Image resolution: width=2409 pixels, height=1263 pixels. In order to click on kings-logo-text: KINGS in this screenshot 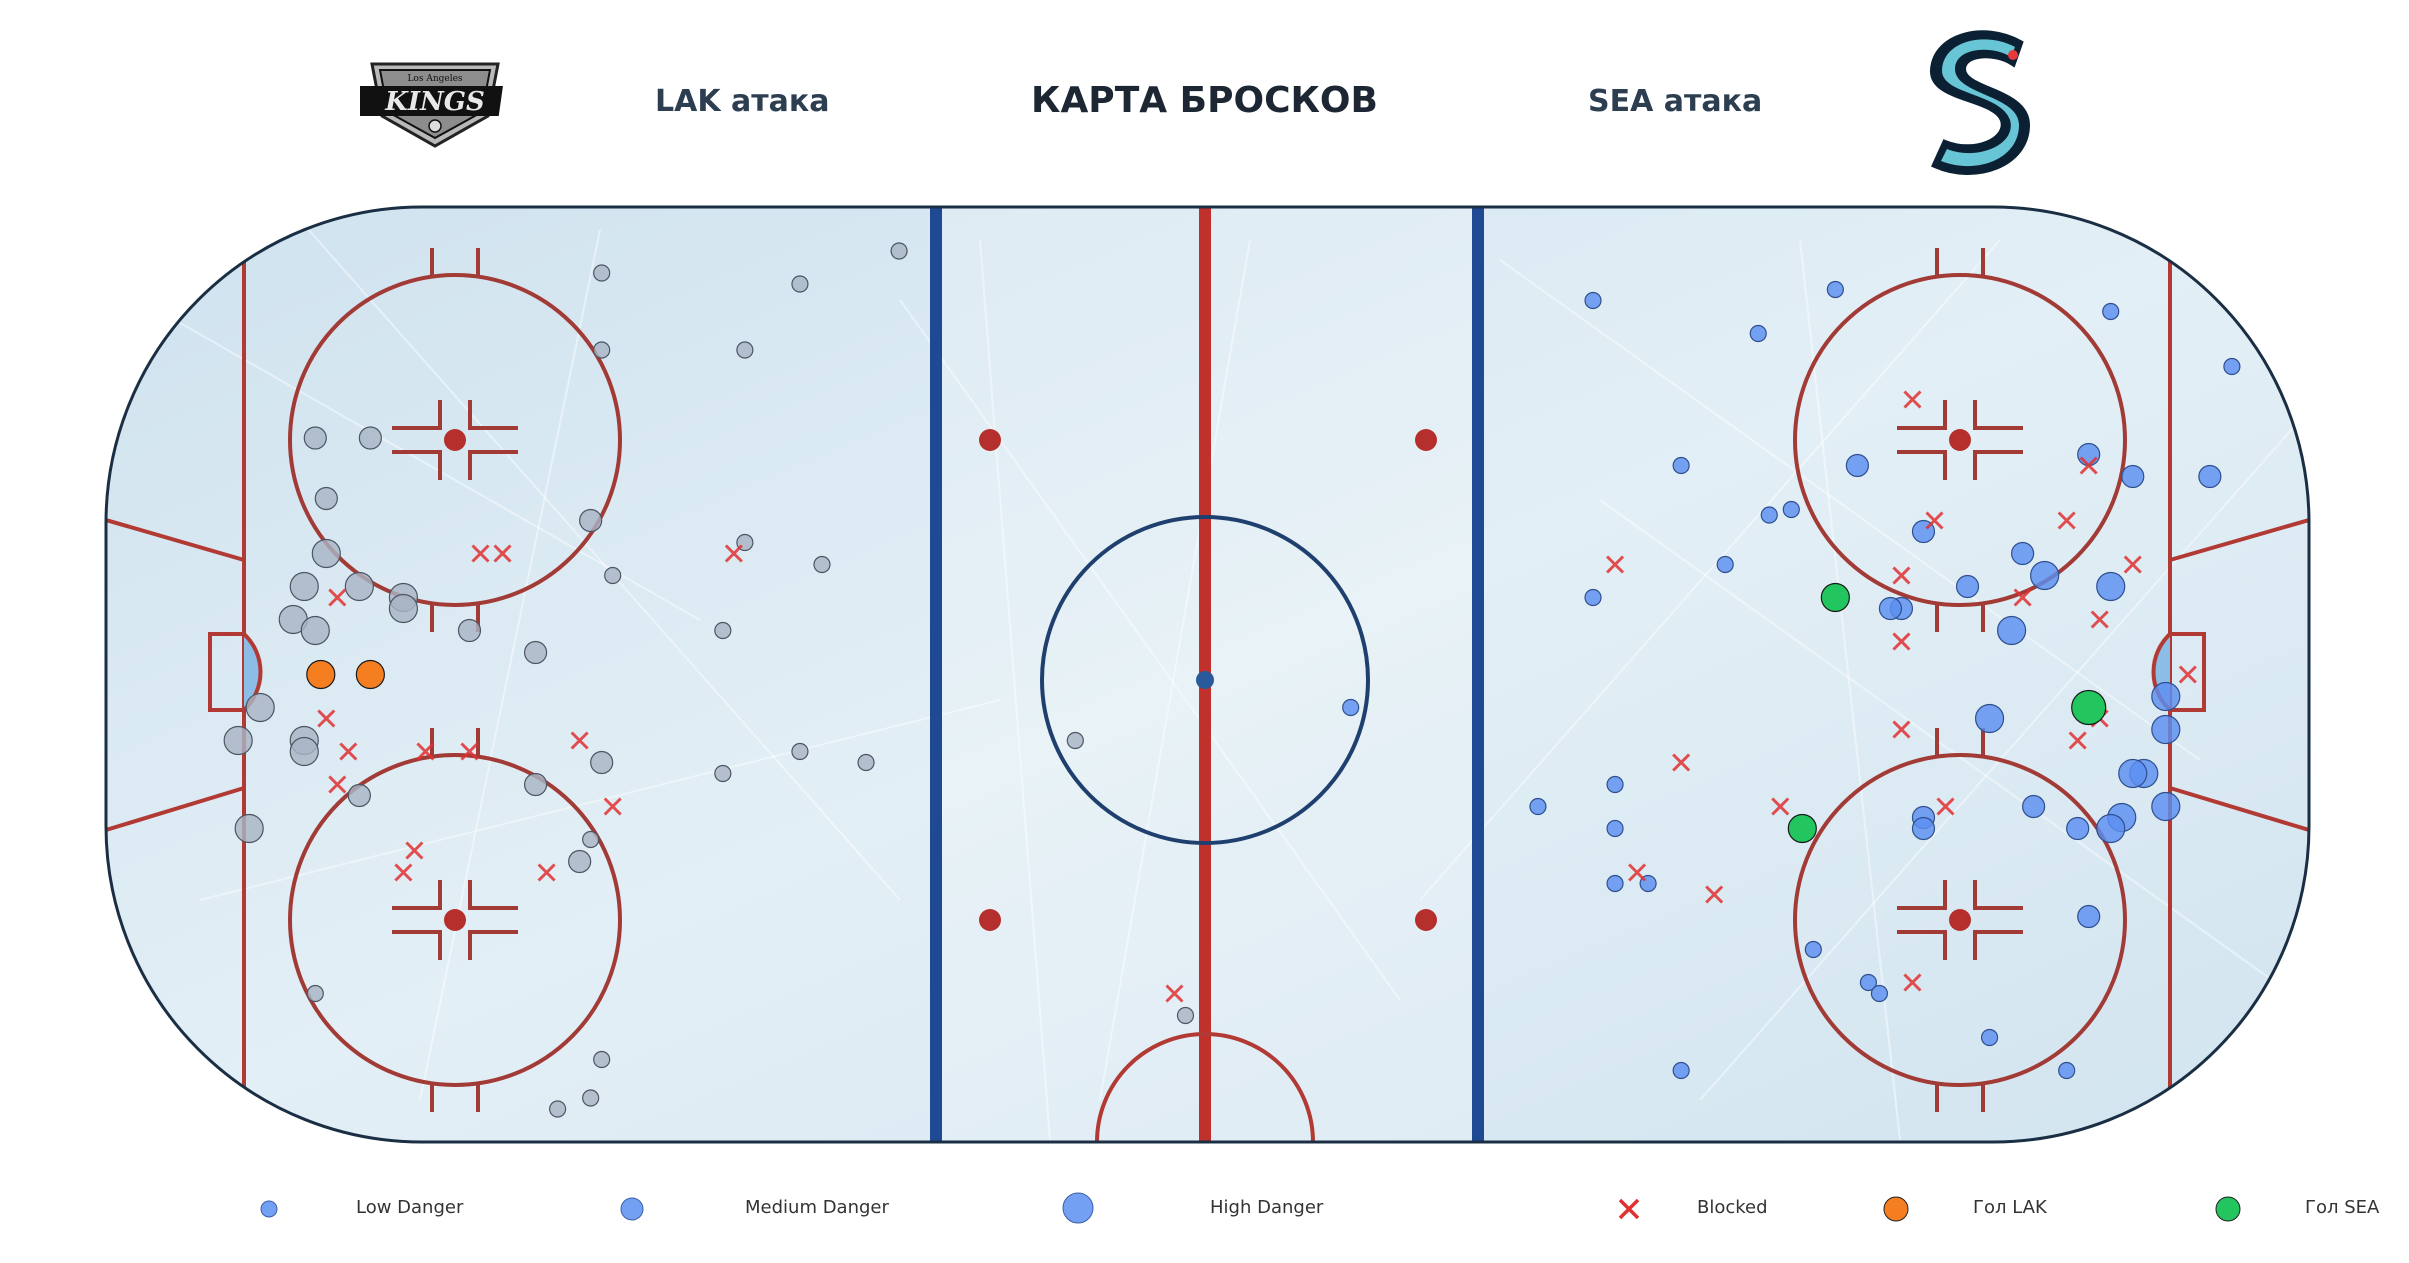, I will do `click(434, 102)`.